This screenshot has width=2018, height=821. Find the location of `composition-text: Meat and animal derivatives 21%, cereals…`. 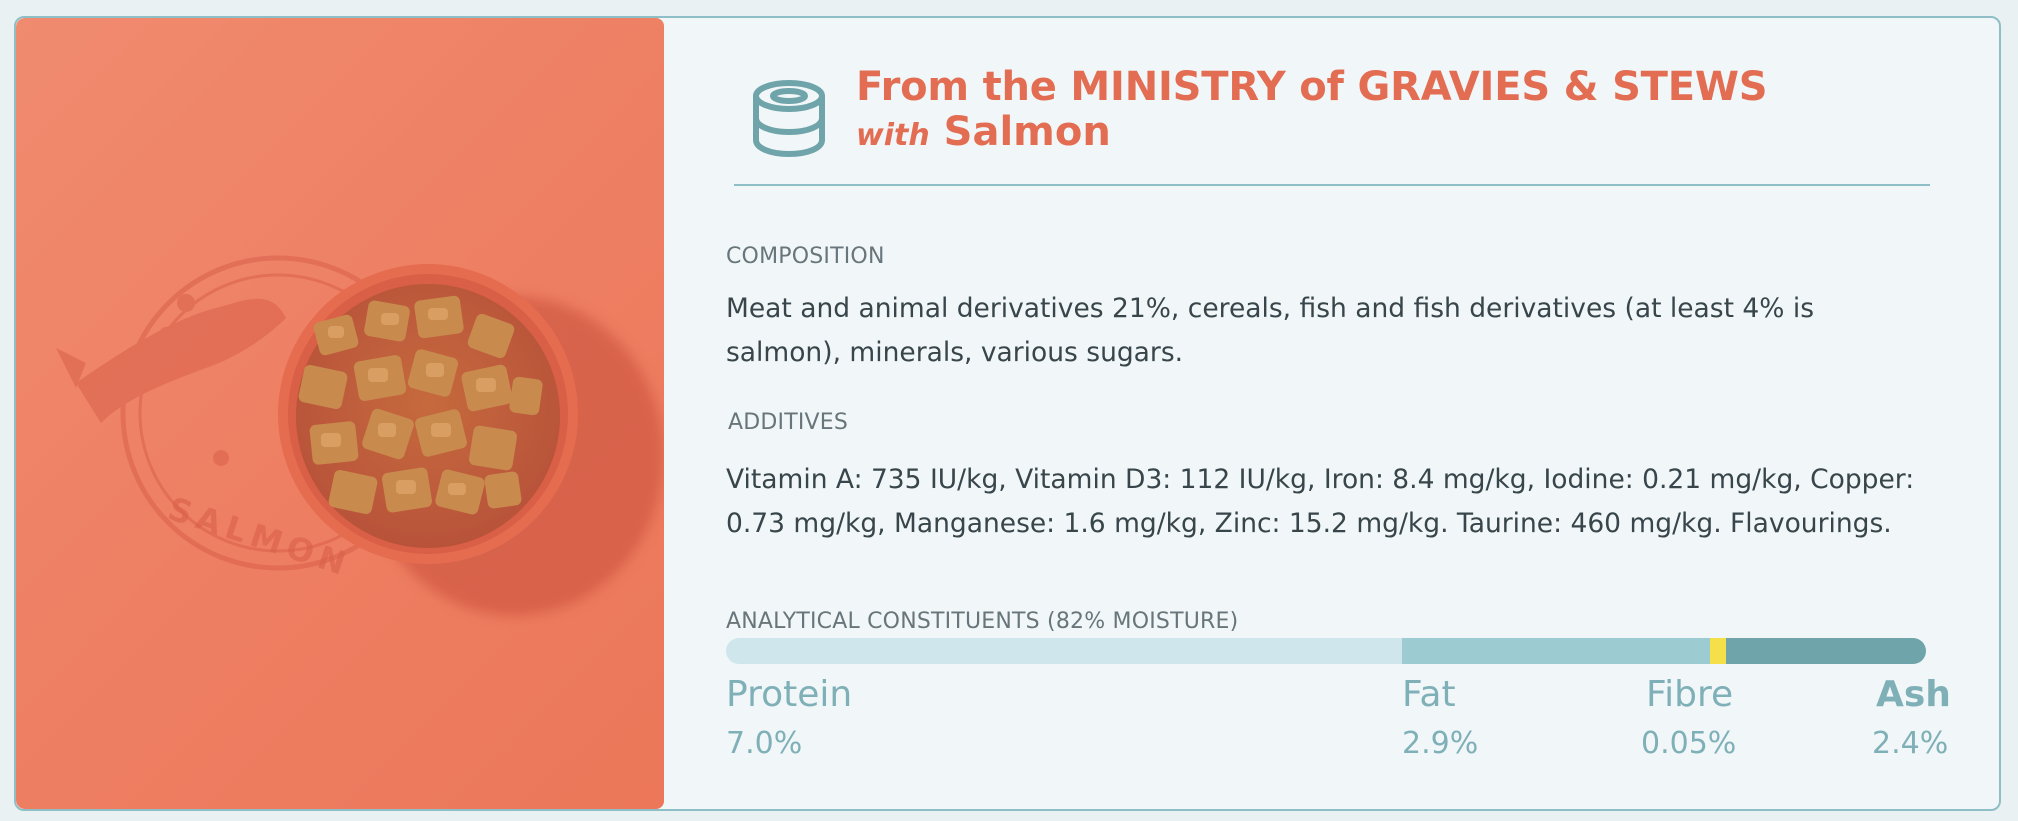

composition-text: Meat and animal derivatives 21%, cereals… is located at coordinates (1270, 330).